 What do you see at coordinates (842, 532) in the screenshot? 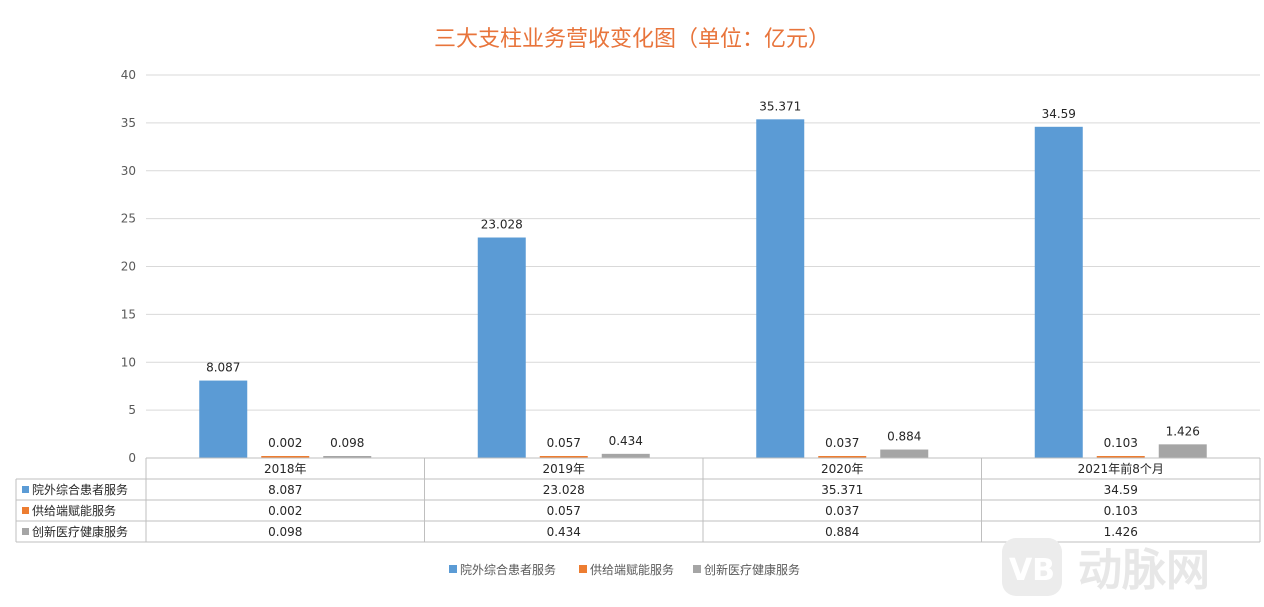
I see `table-cell: 0.884` at bounding box center [842, 532].